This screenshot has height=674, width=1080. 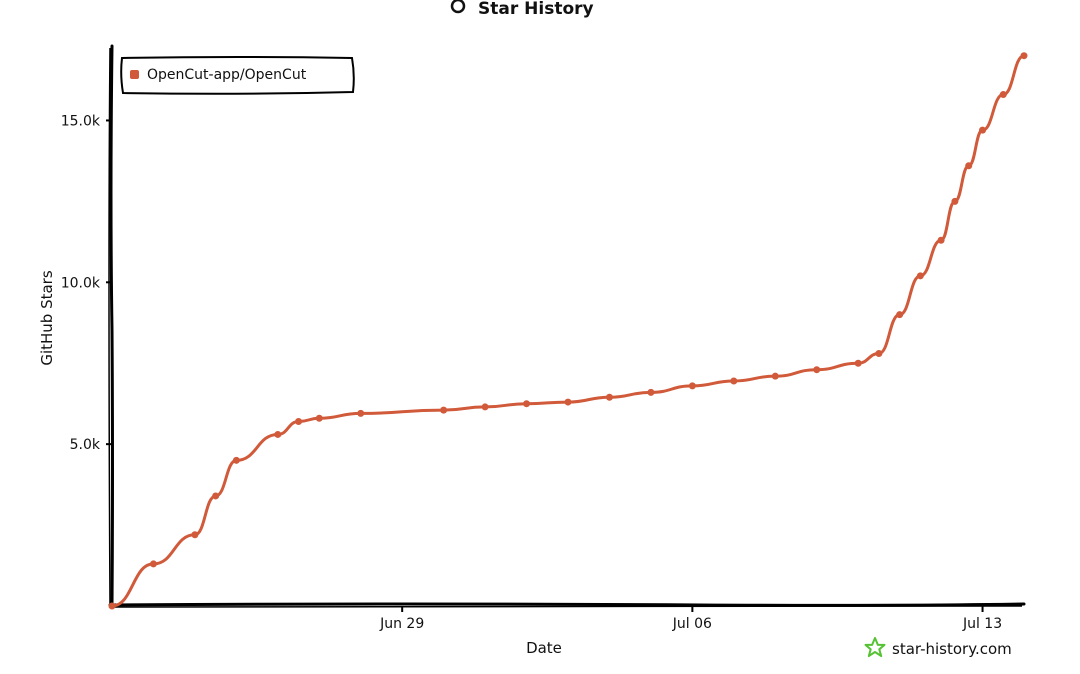 I want to click on legend: OpenCut-app/OpenCut, so click(x=237, y=75).